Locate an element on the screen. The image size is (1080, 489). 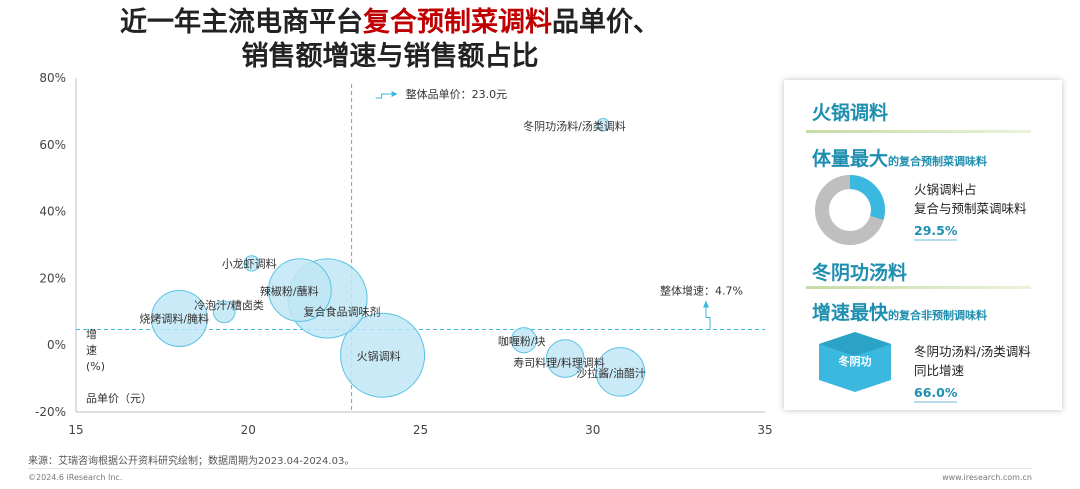
y-tick-label: 0% is located at coordinates (56, 345).